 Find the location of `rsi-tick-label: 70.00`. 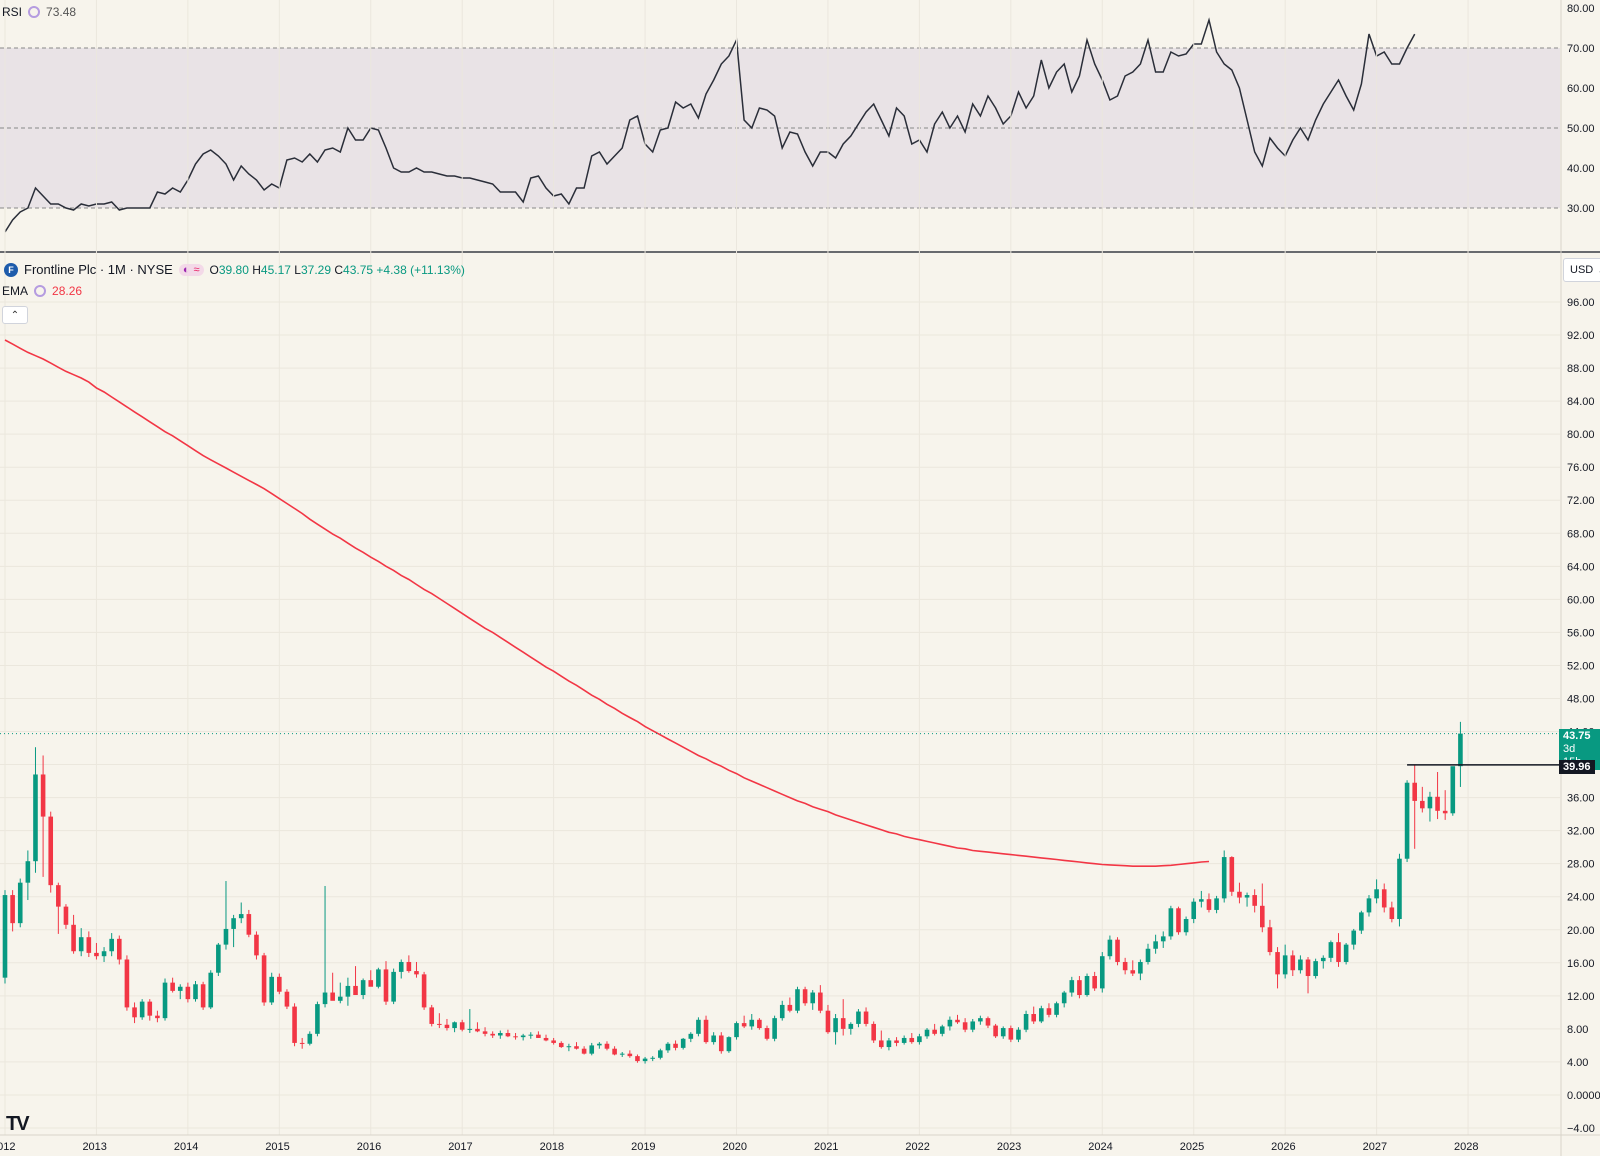

rsi-tick-label: 70.00 is located at coordinates (1581, 49).